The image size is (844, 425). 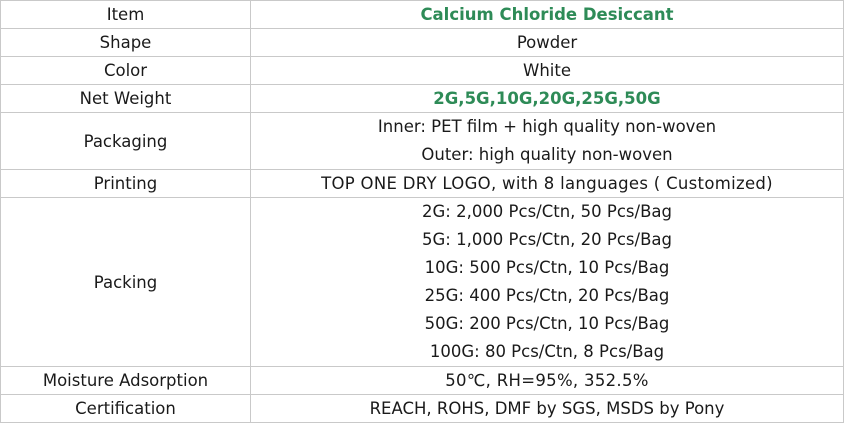 I want to click on net-weight-value: 2G,5G,10G,20G,25G,50G, so click(x=547, y=98).